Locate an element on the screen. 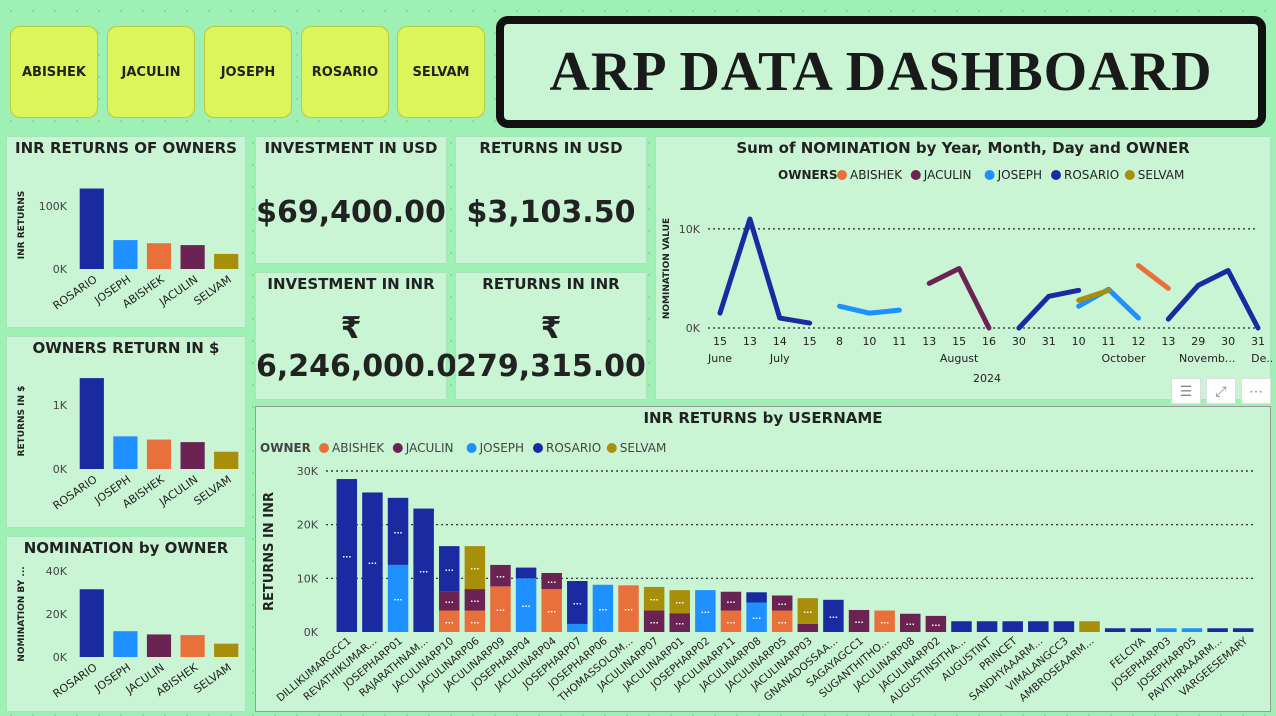 This screenshot has width=1276, height=716. legend-label: JACULIN is located at coordinates (947, 175).